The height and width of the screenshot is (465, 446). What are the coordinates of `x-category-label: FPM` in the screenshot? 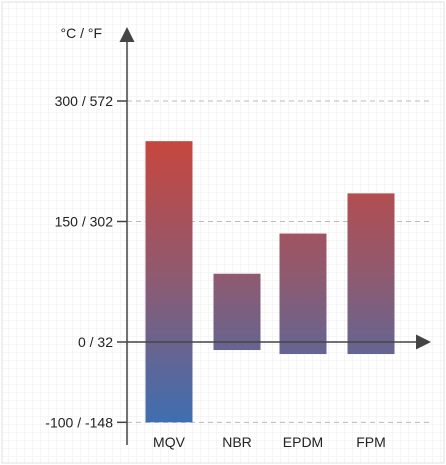 It's located at (371, 442).